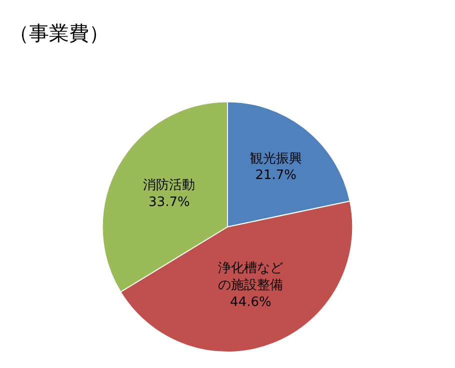 Image resolution: width=455 pixels, height=368 pixels. Describe the element at coordinates (169, 202) in the screenshot. I see `data-label: 33.7%` at that location.